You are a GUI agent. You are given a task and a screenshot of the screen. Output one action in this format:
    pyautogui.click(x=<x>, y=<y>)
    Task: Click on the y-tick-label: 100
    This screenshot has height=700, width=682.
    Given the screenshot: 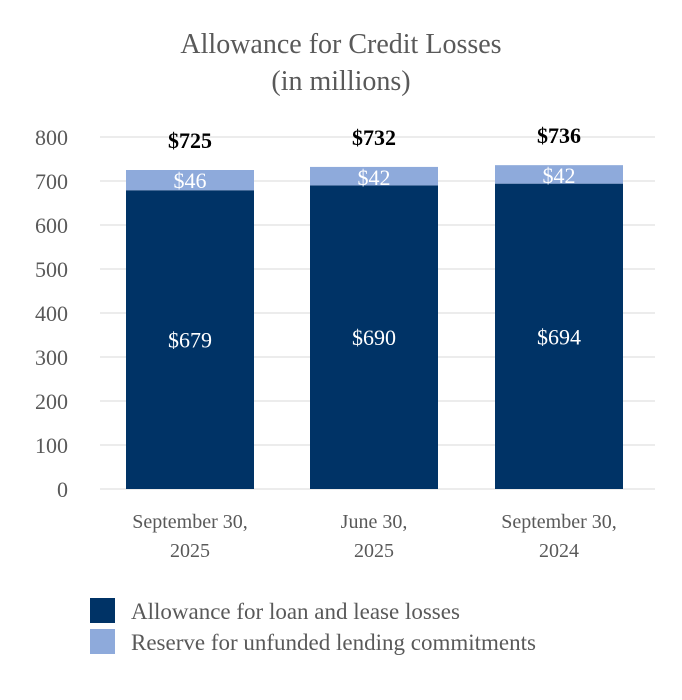 What is the action you would take?
    pyautogui.click(x=51, y=445)
    